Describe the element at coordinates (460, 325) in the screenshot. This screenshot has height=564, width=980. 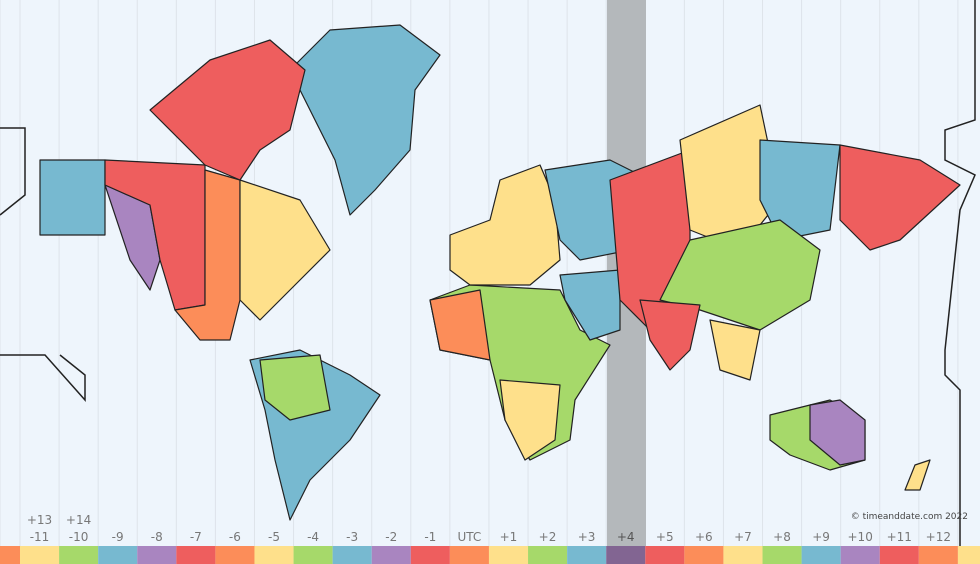
I see `west-africa` at that location.